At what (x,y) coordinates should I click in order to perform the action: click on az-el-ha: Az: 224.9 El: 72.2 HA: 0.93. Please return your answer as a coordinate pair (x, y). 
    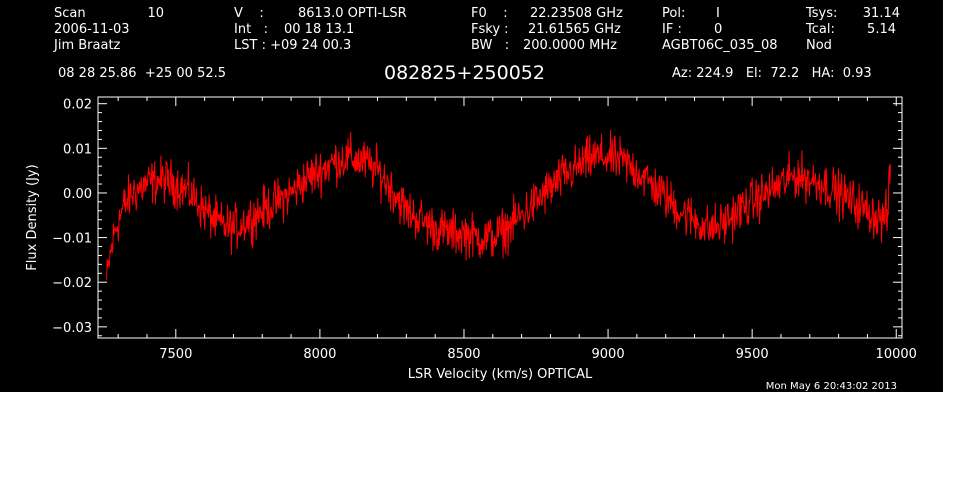
    Looking at the image, I should click on (772, 73).